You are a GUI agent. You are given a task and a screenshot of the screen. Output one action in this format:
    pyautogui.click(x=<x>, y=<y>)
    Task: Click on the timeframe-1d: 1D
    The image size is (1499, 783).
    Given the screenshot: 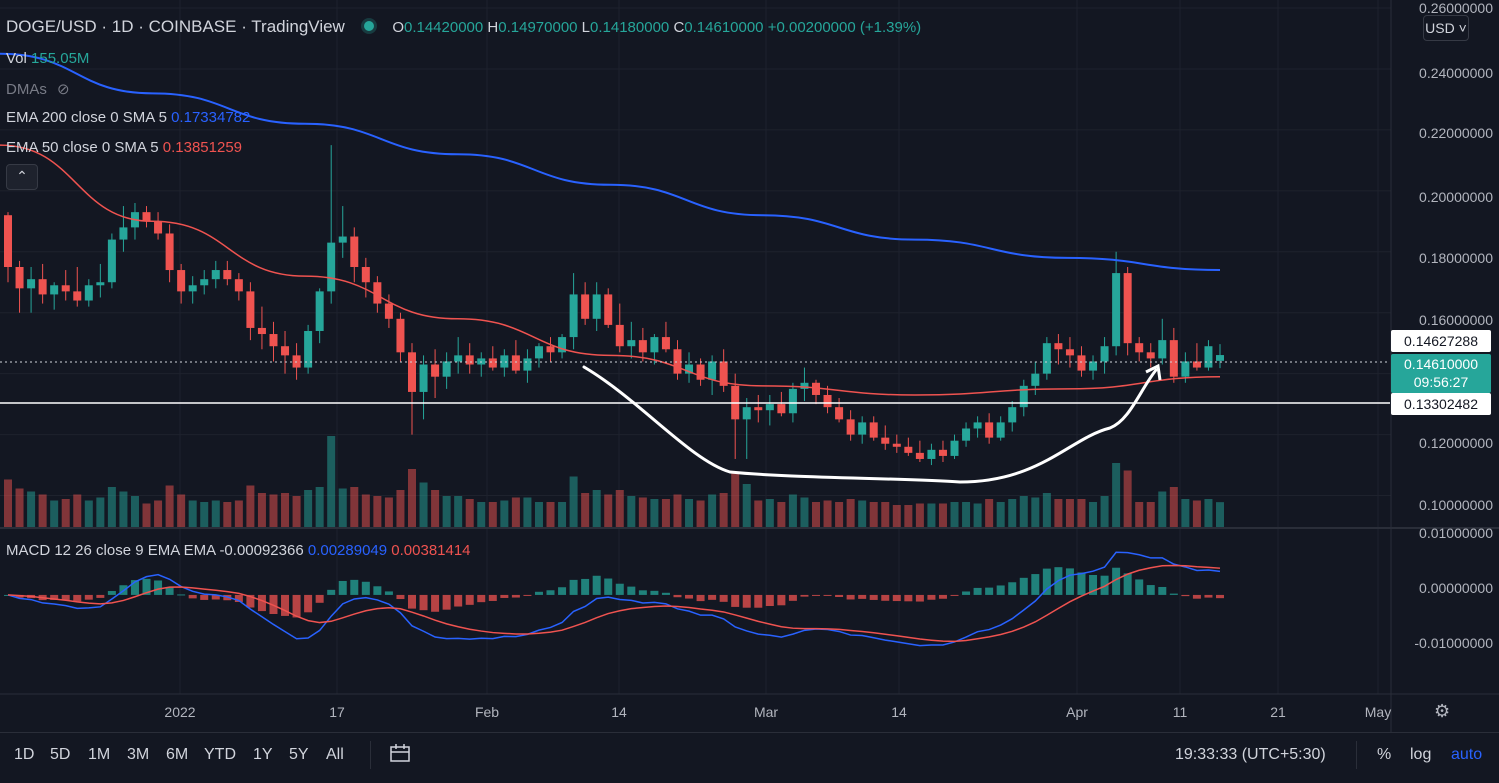 What is the action you would take?
    pyautogui.click(x=24, y=754)
    